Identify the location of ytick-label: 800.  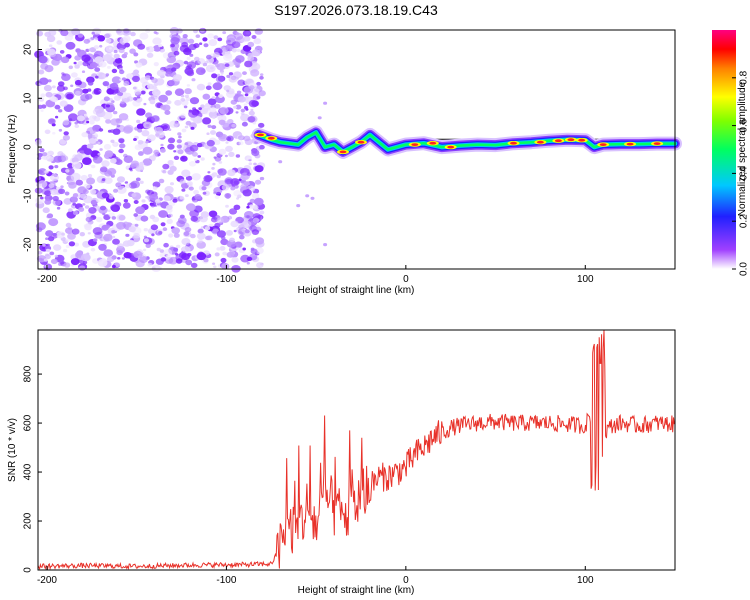
(28, 373).